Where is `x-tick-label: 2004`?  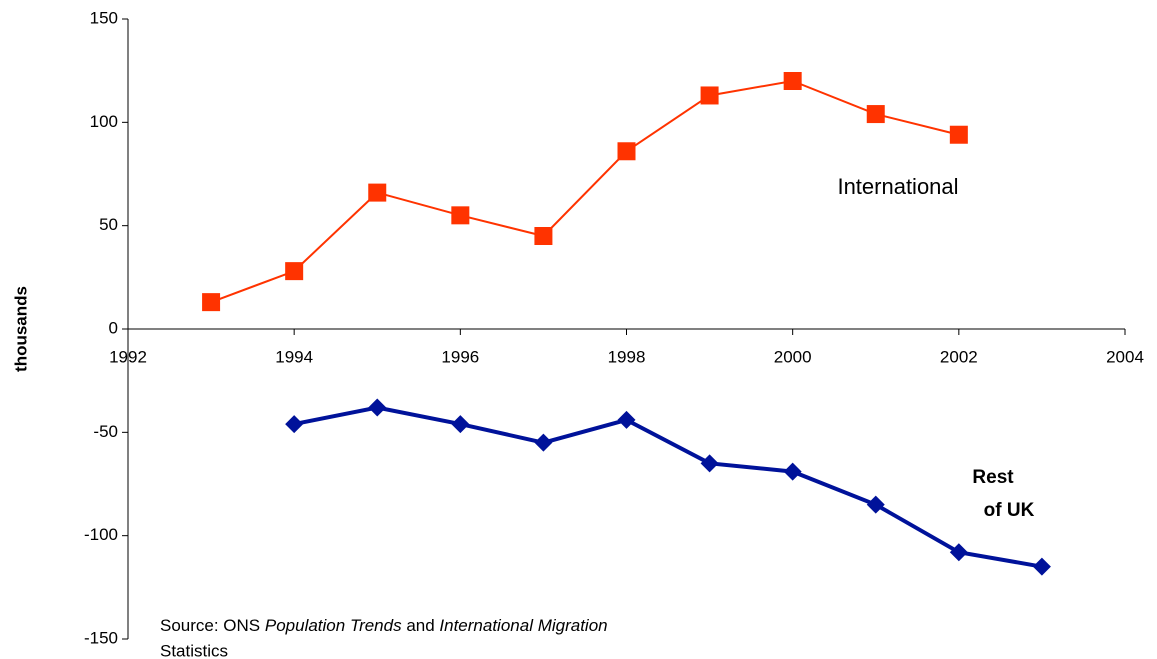 x-tick-label: 2004 is located at coordinates (1125, 356).